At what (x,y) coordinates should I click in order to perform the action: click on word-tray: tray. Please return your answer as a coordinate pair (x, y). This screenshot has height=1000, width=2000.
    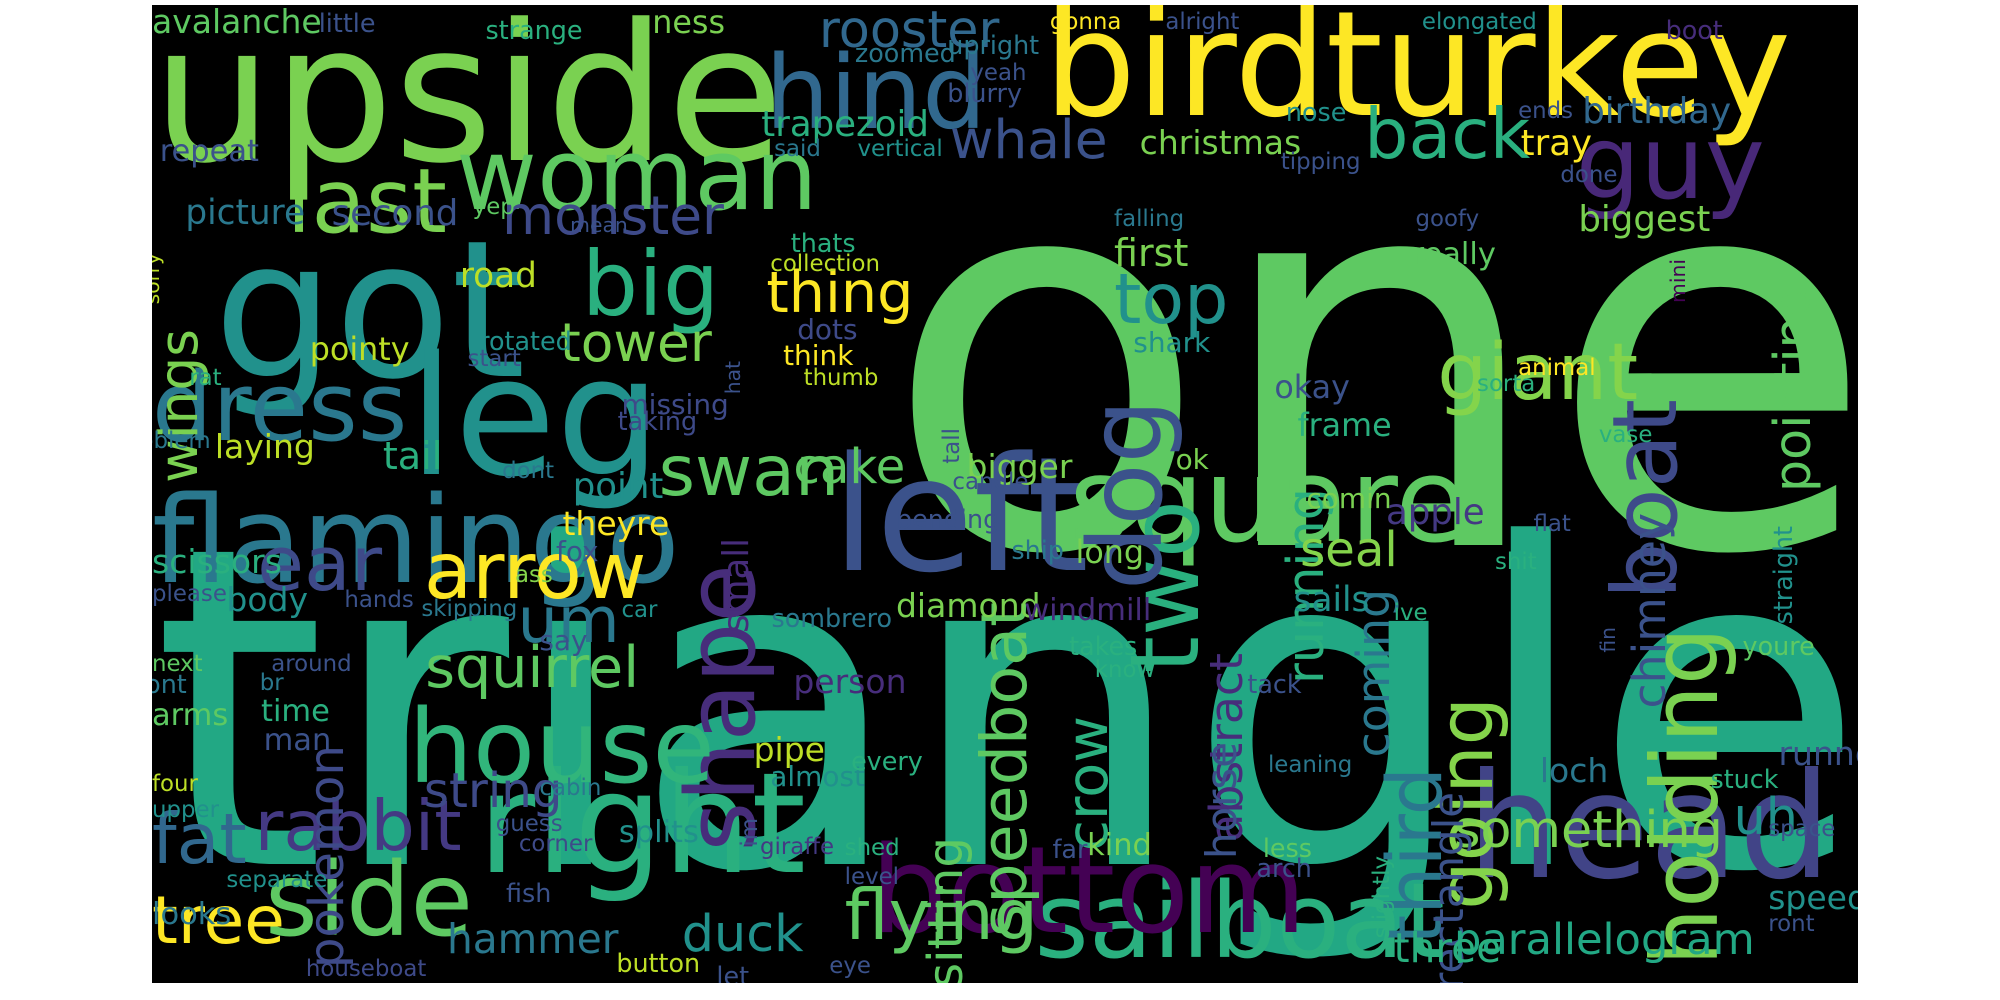
    Looking at the image, I should click on (1556, 143).